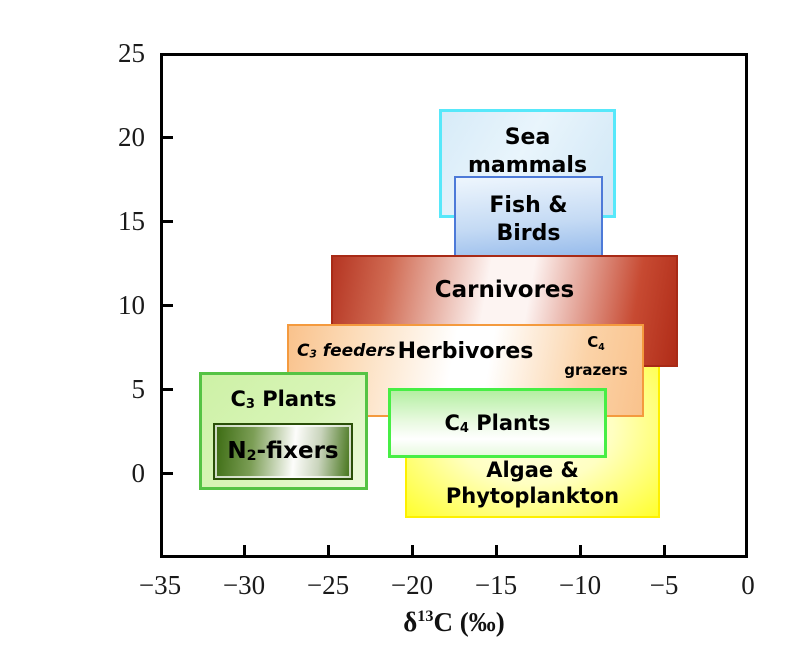 This screenshot has height=660, width=800. What do you see at coordinates (131, 305) in the screenshot?
I see `y-tick-label: 10` at bounding box center [131, 305].